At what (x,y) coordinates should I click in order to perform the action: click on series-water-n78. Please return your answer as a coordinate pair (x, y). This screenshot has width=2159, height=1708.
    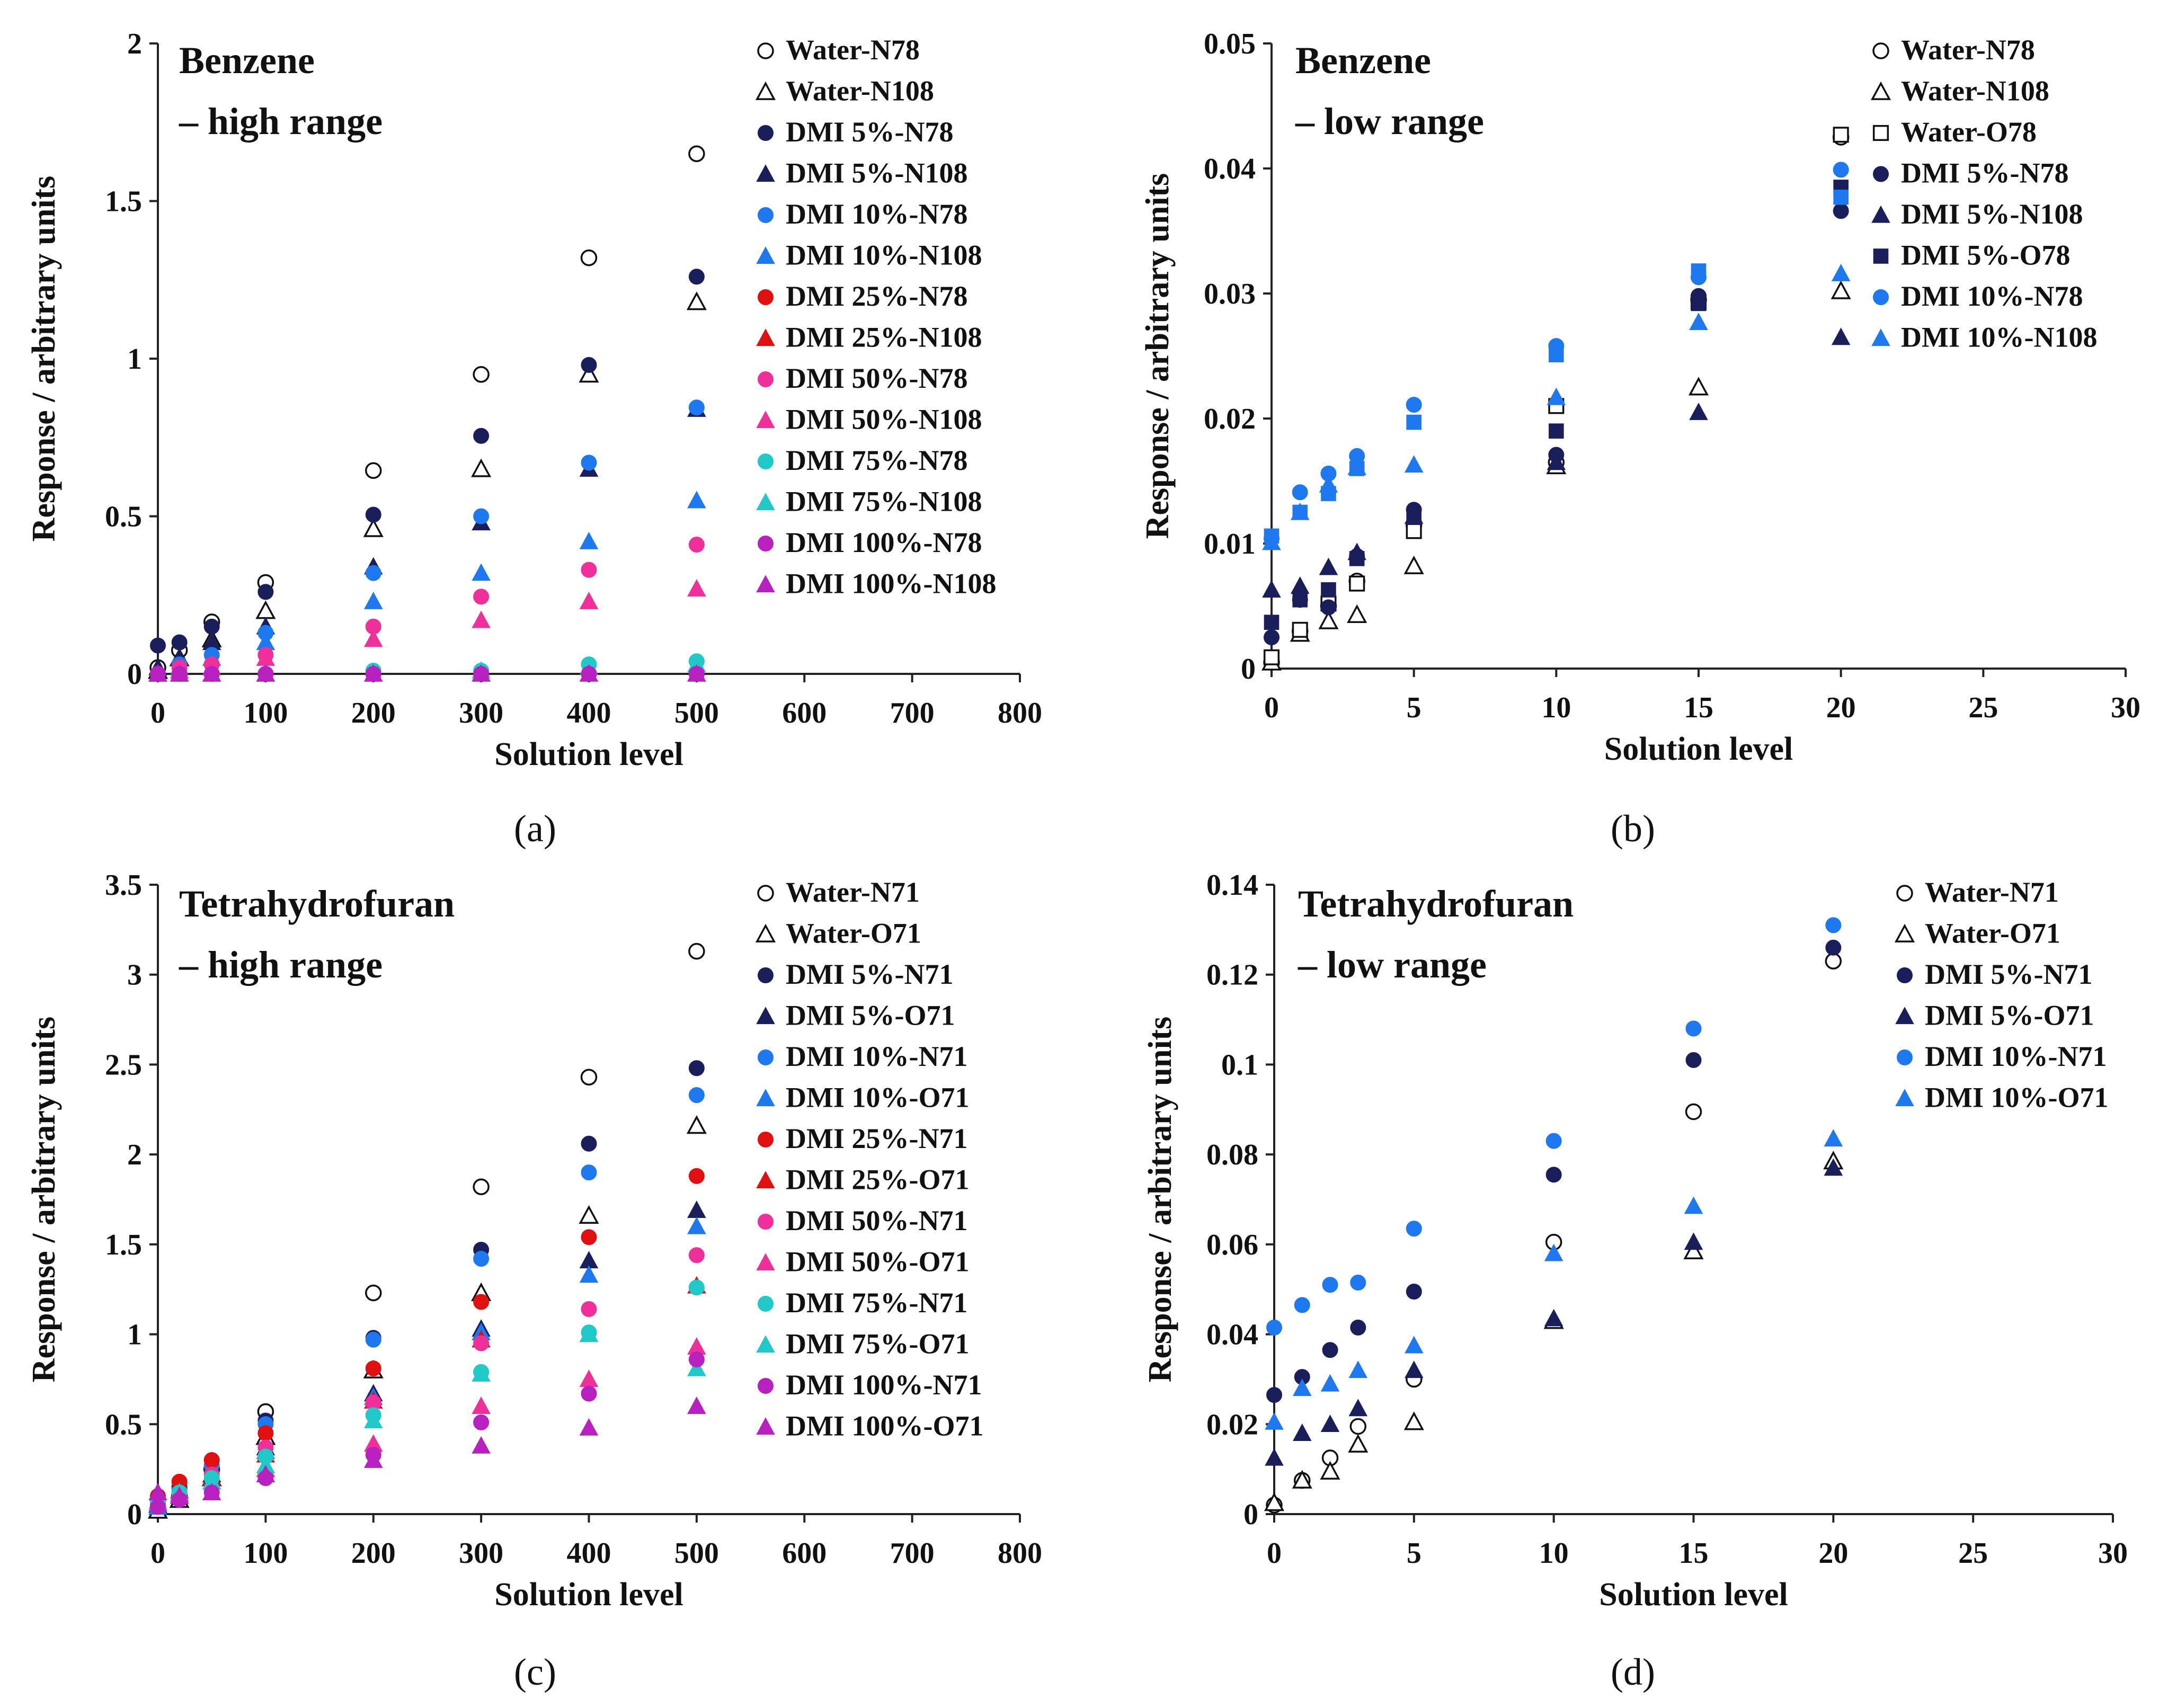
    Looking at the image, I should click on (427, 410).